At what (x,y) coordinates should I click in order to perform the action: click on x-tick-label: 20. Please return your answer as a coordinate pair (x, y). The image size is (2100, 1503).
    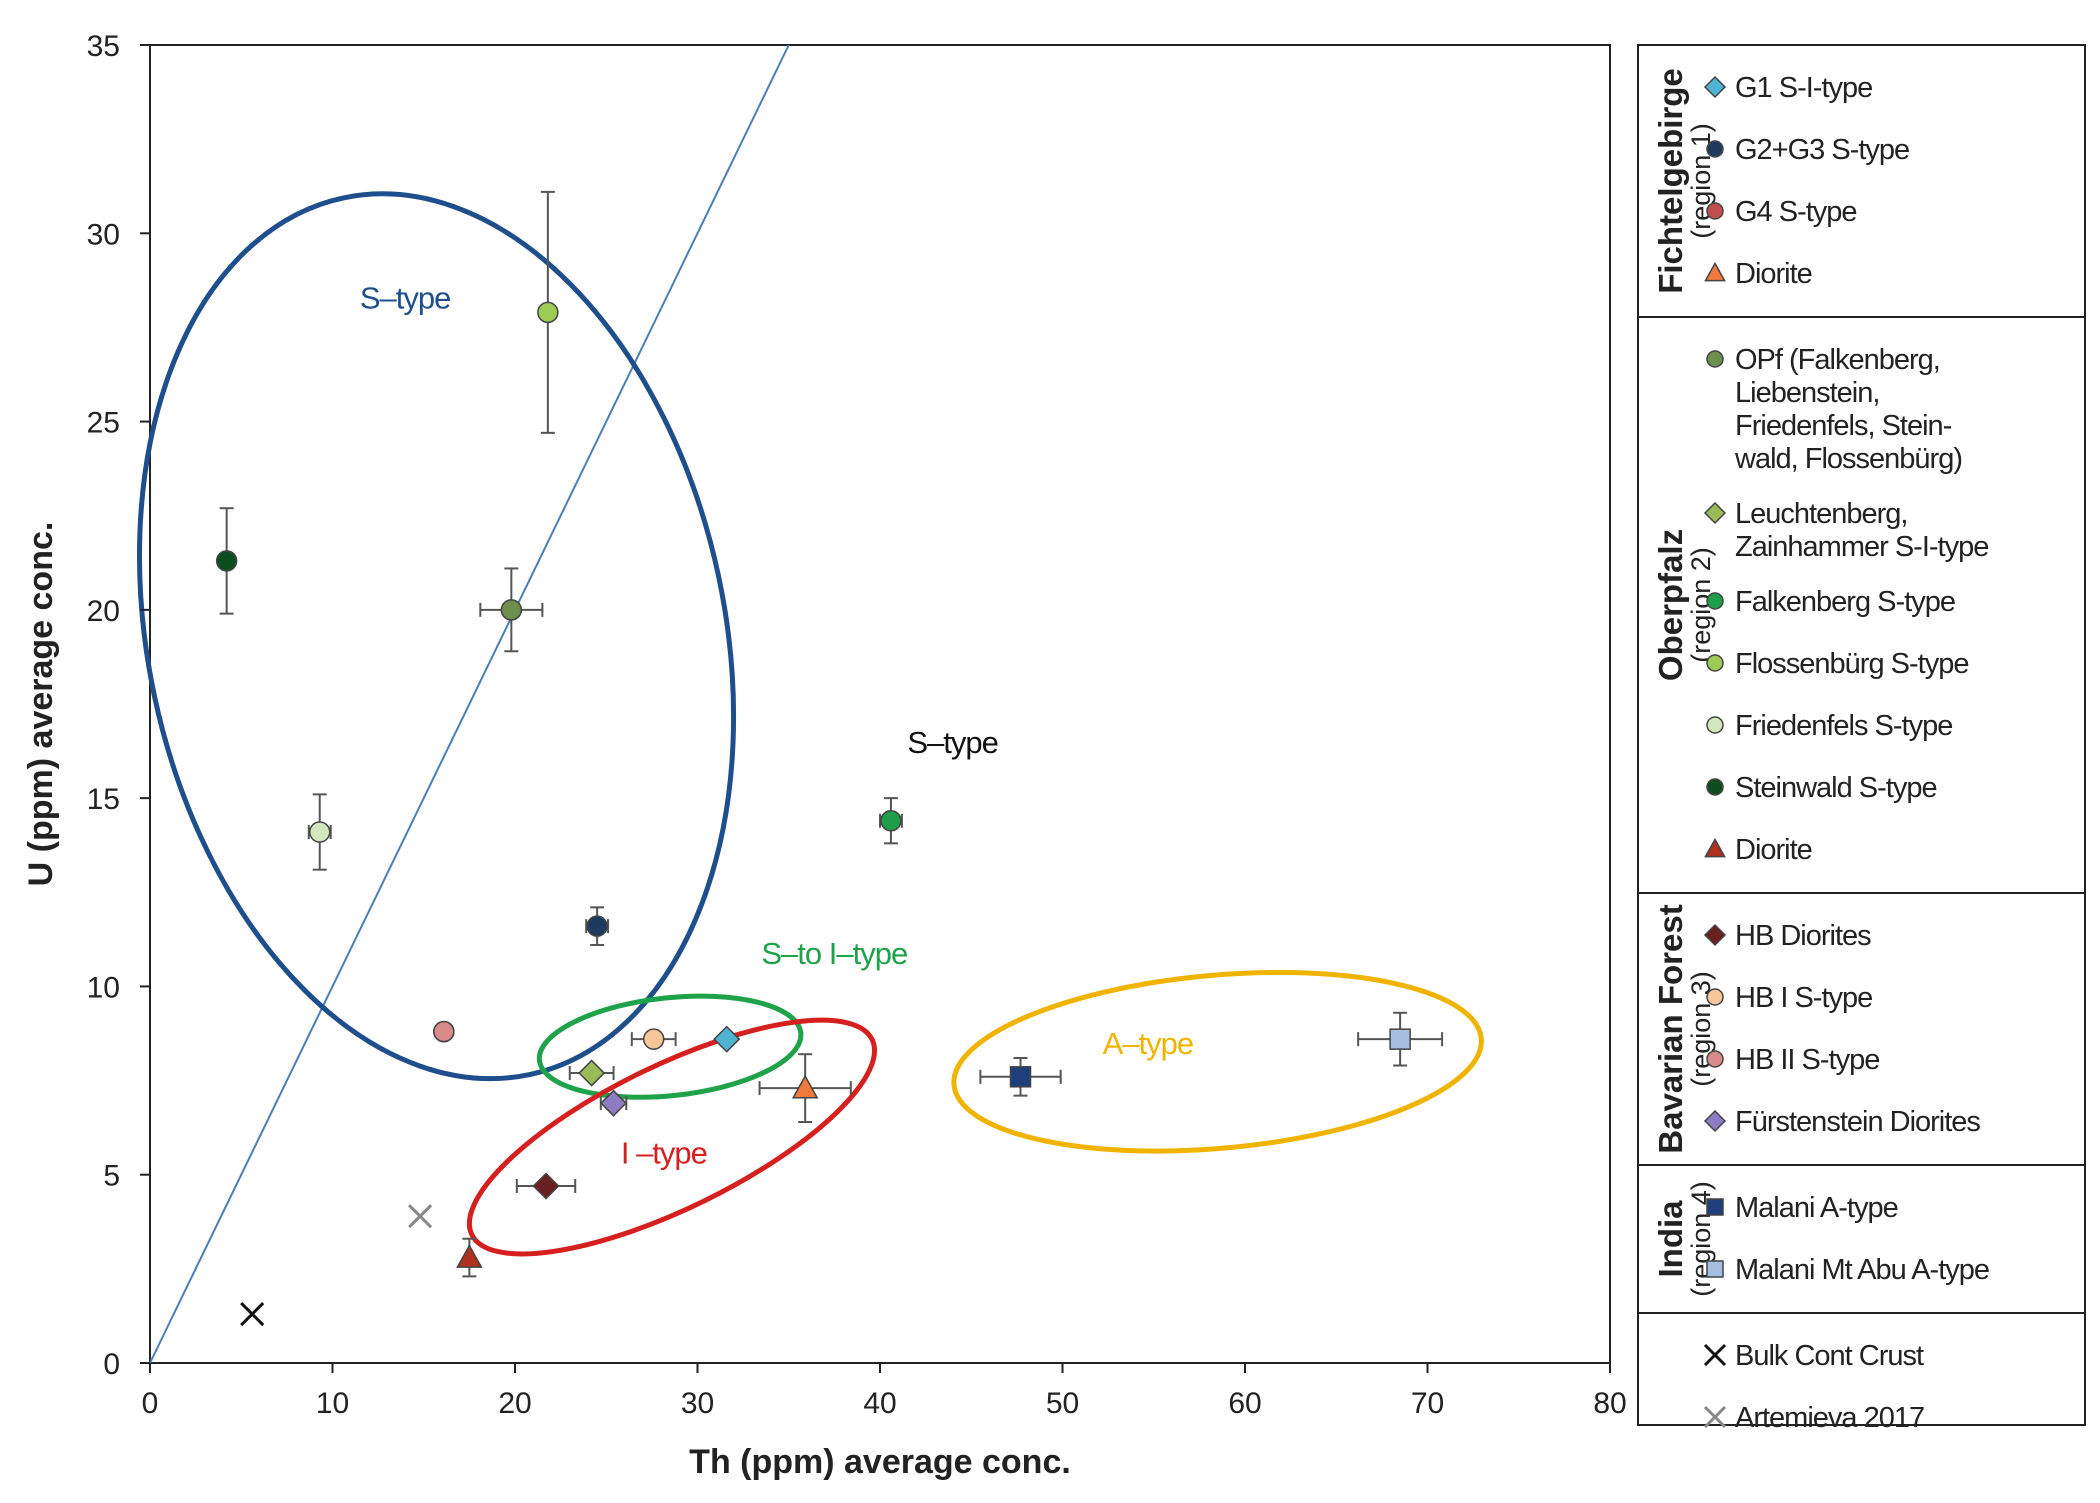
    Looking at the image, I should click on (514, 1403).